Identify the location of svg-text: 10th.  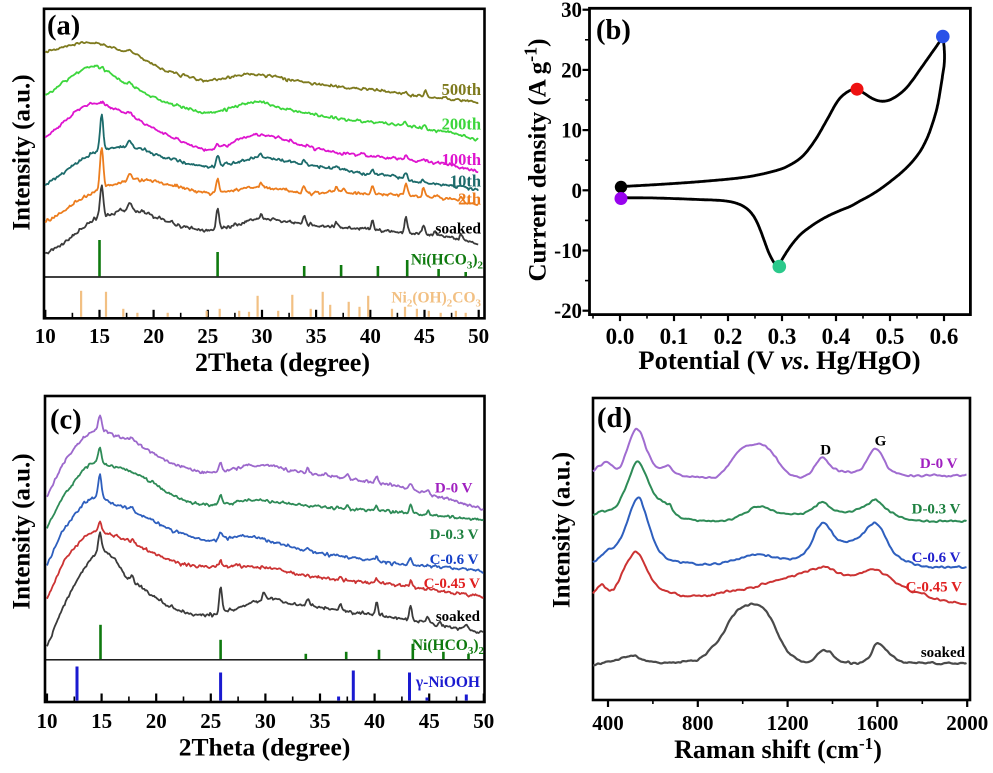
(465, 181).